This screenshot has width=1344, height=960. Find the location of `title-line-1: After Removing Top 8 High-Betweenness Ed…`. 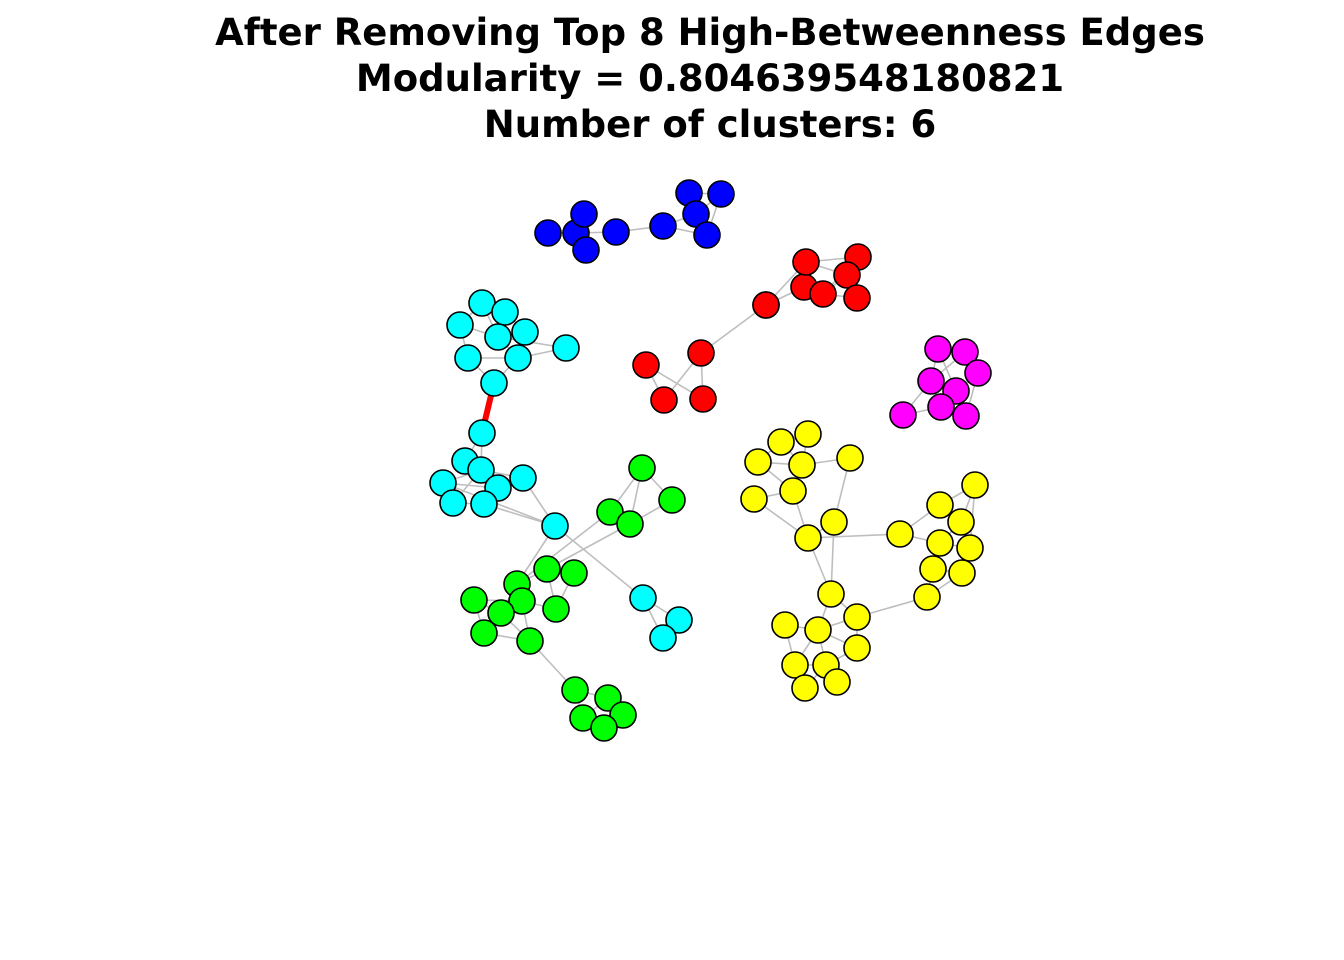

title-line-1: After Removing Top 8 High-Betweenness Ed… is located at coordinates (710, 32).